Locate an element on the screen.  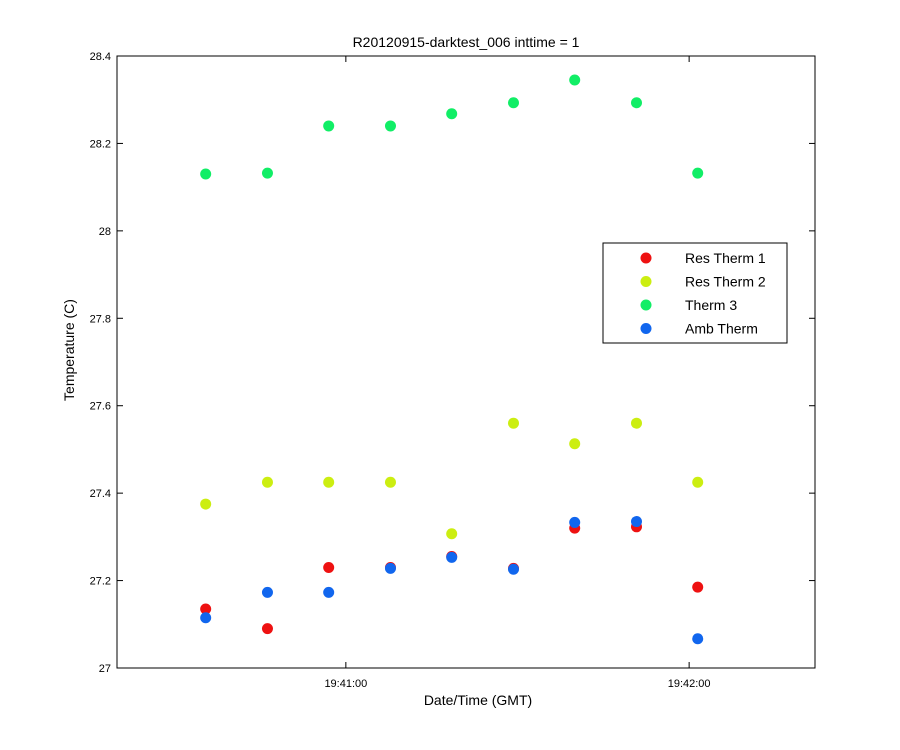
legend: Res Therm 1 Res Therm 2 Therm 3 Amb Therm is located at coordinates (695, 293).